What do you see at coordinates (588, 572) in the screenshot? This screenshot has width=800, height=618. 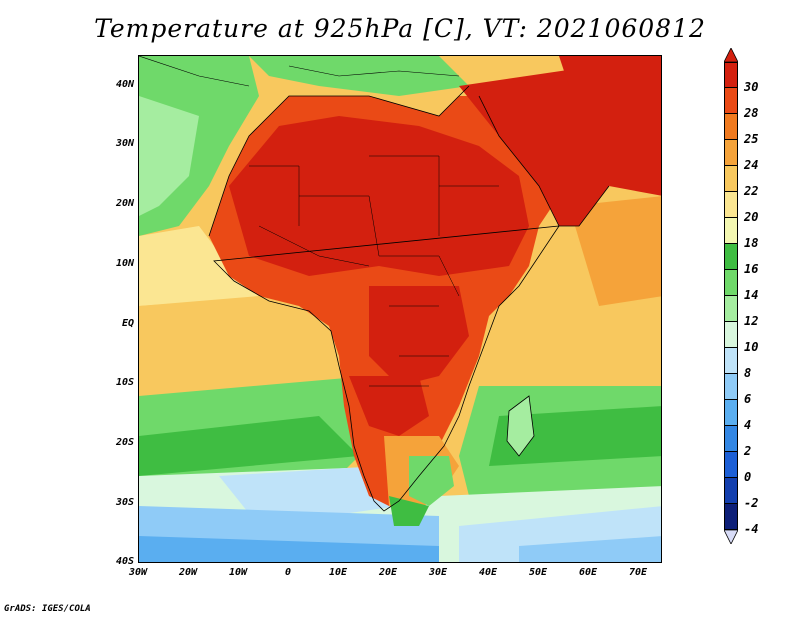 I see `lon-label: 60E` at bounding box center [588, 572].